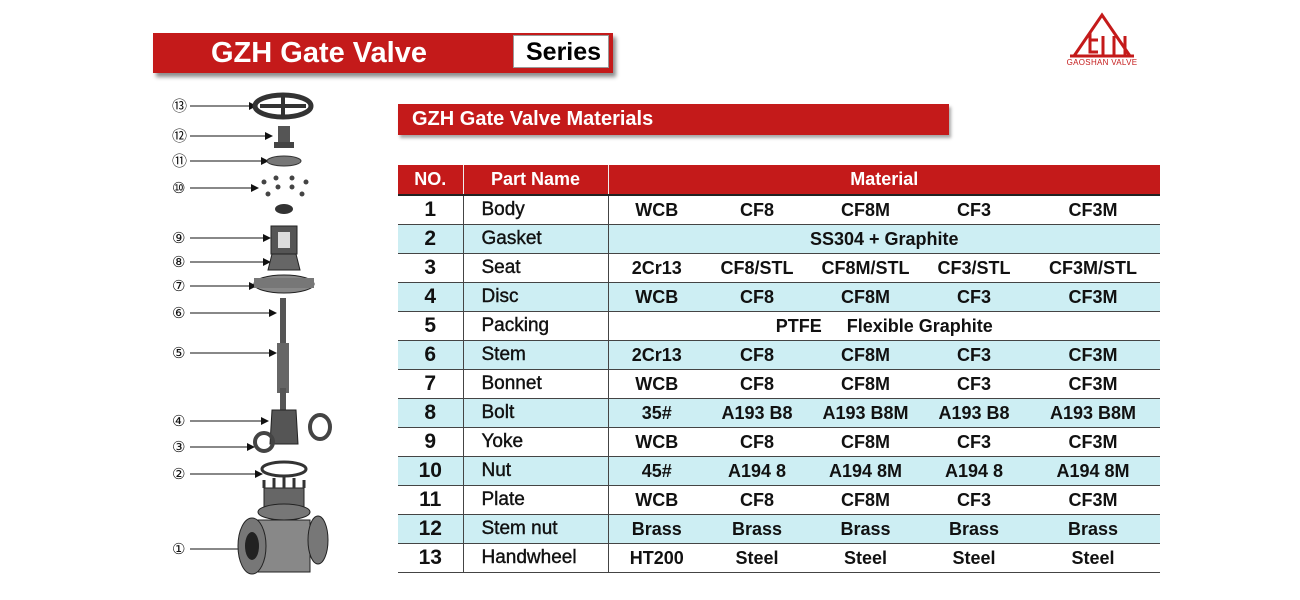 The height and width of the screenshot is (600, 1300). I want to click on callout-label: ⑨, so click(178, 238).